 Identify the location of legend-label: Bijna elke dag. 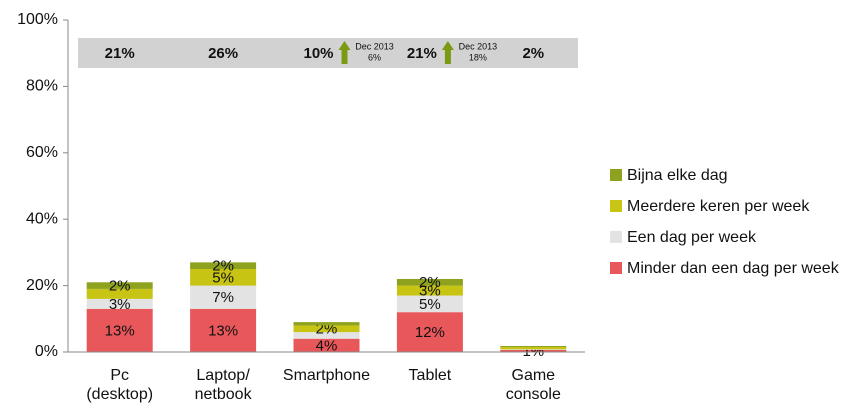
(677, 175).